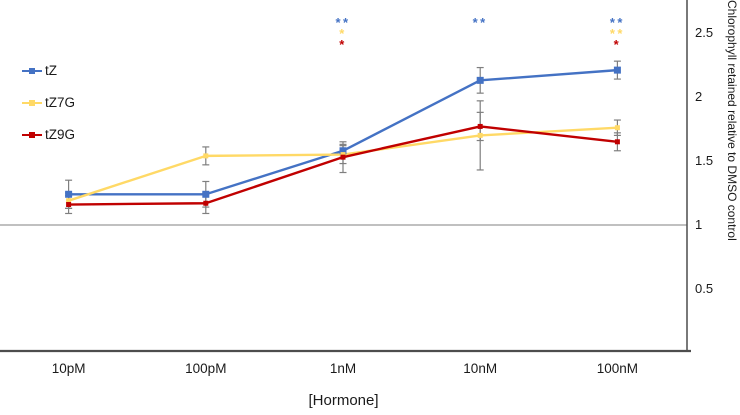  What do you see at coordinates (69, 194) in the screenshot?
I see `marker-tZ-10pM` at bounding box center [69, 194].